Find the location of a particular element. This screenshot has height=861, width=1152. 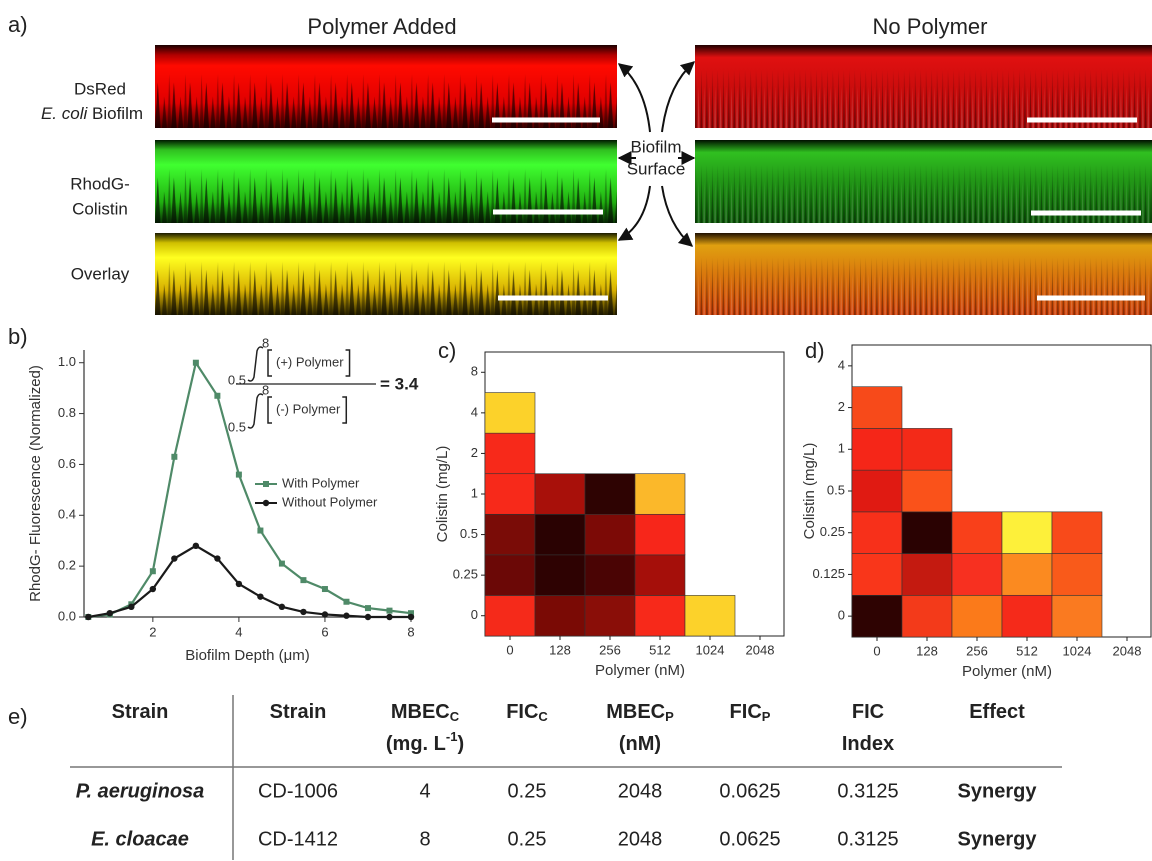

y-tick-label: 1.0 is located at coordinates (67, 361).